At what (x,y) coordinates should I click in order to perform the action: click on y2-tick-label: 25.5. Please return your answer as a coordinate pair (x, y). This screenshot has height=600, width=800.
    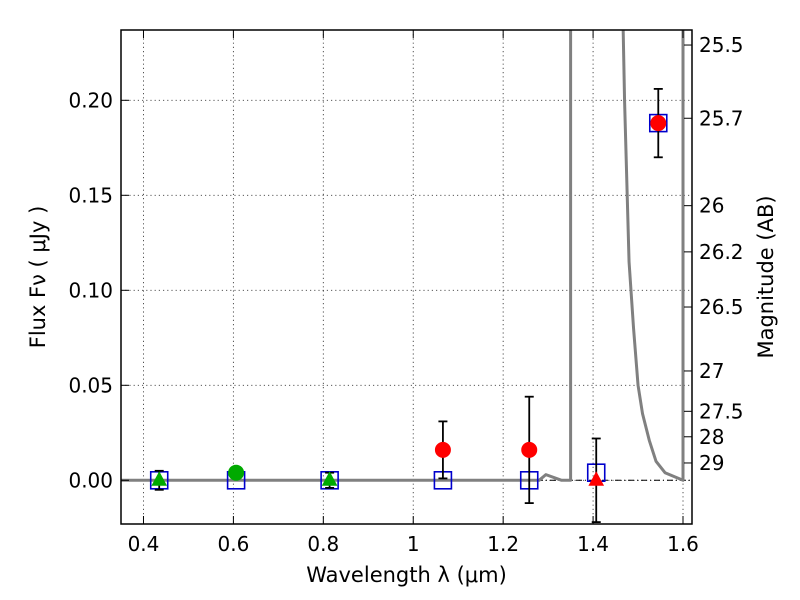
    Looking at the image, I should click on (721, 45).